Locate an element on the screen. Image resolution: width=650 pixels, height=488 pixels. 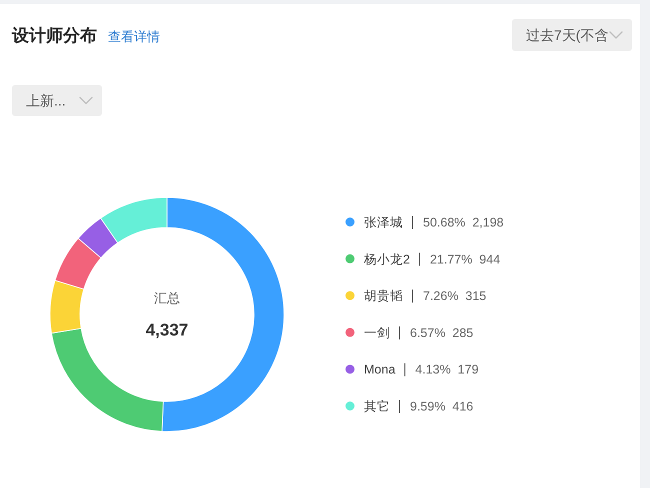
legend-label: 胡贵韬 is located at coordinates (383, 296).